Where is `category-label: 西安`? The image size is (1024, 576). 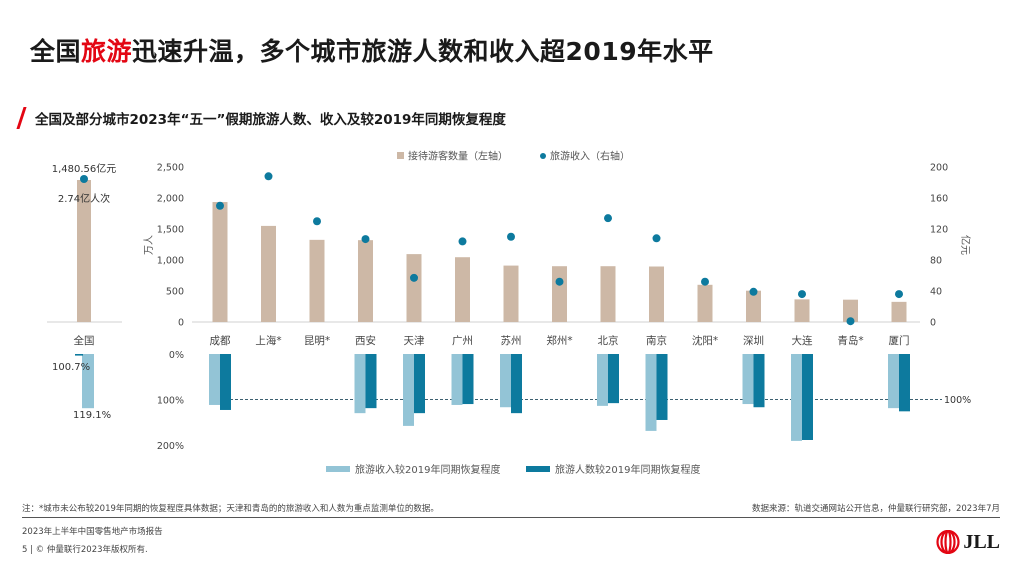
category-label: 西安 is located at coordinates (365, 340).